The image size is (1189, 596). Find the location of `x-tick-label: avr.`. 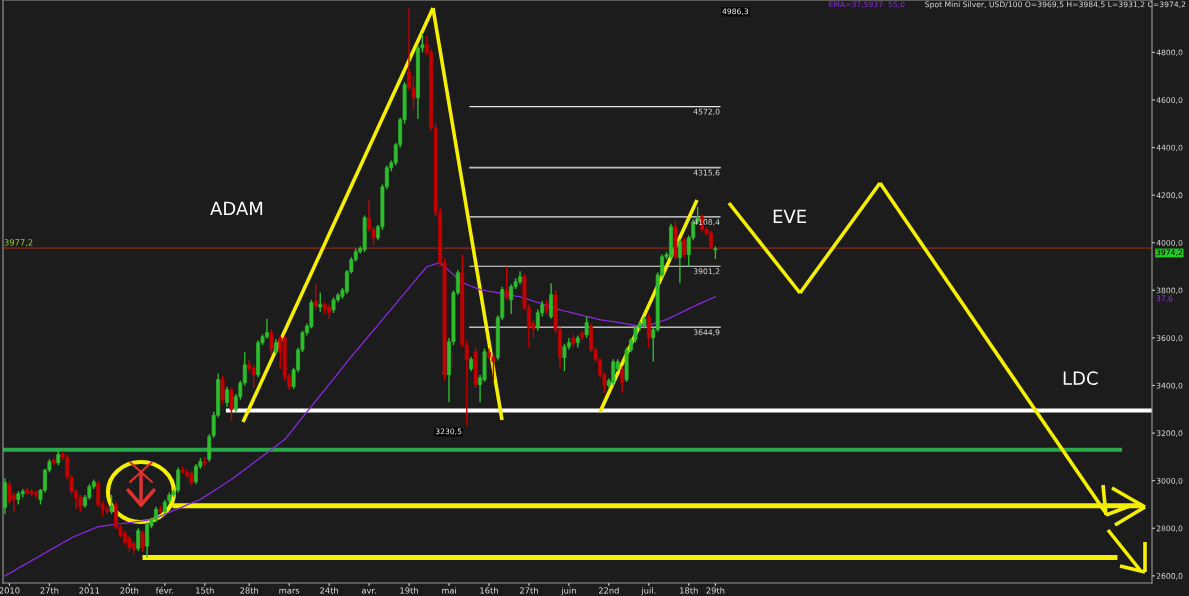

x-tick-label: avr. is located at coordinates (368, 591).